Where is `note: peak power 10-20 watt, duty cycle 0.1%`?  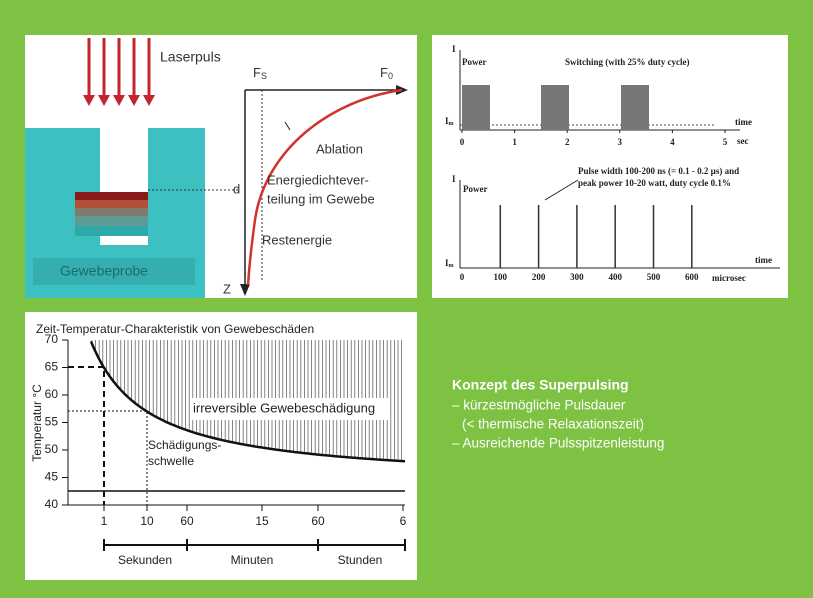 note: peak power 10-20 watt, duty cycle 0.1% is located at coordinates (654, 183).